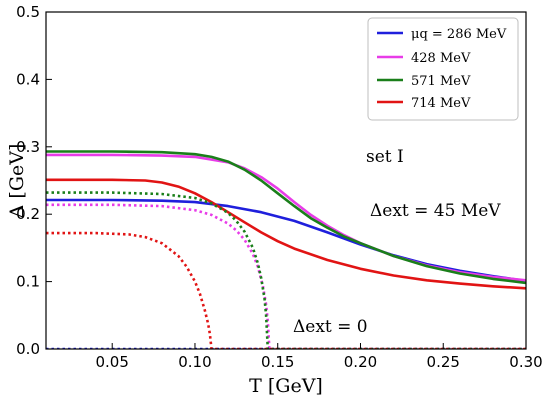 Image resolution: width=550 pixels, height=404 pixels. I want to click on legend-label-714: 714 MeV, so click(441, 103).